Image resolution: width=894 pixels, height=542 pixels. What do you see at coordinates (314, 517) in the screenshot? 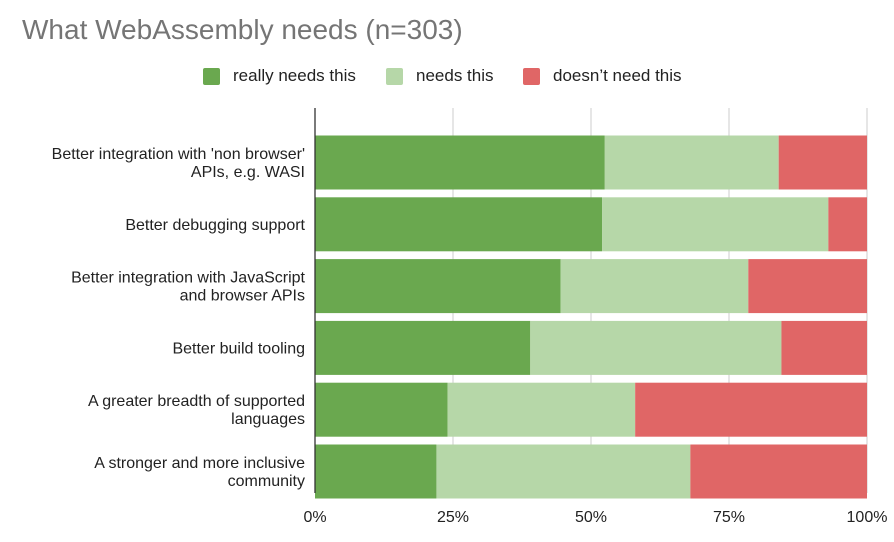
I see `x-tick-label: 0%` at bounding box center [314, 517].